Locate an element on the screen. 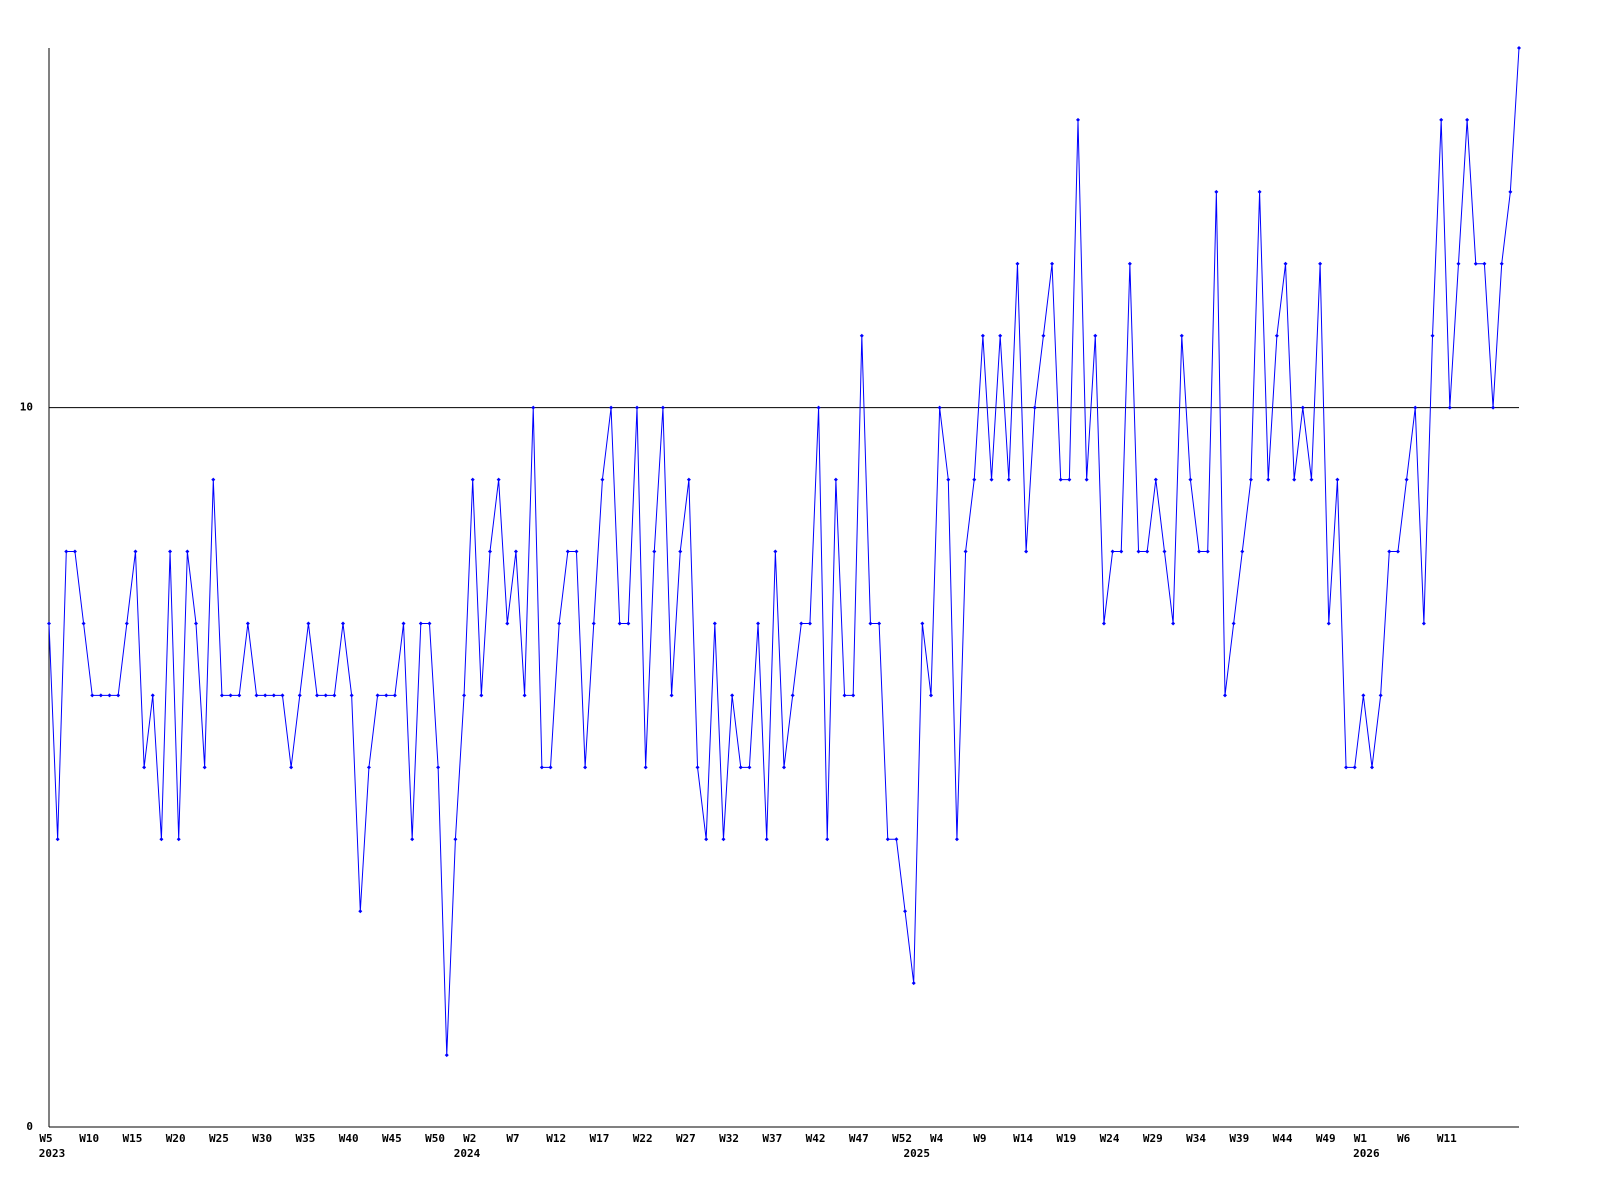 Image resolution: width=1600 pixels, height=1204 pixels. x-tick-label: W12 is located at coordinates (556, 1138).